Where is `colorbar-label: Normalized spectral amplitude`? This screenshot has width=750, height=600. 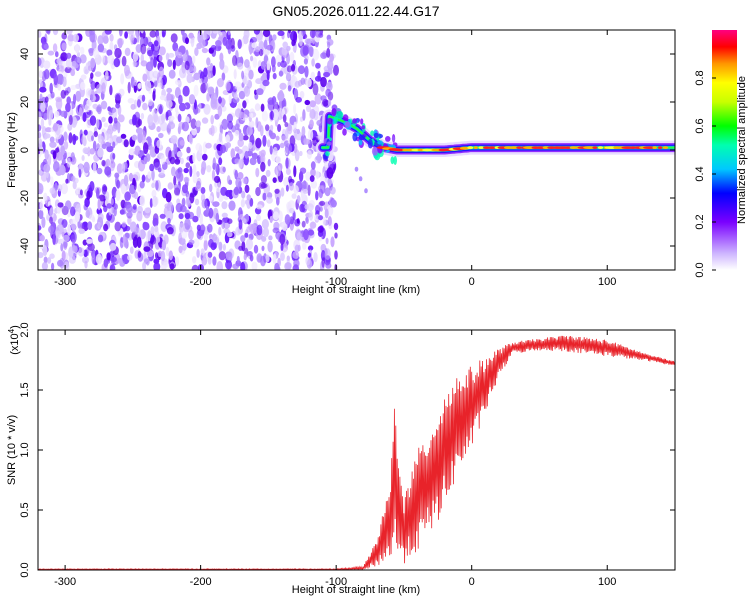
colorbar-label: Normalized spectral amplitude is located at coordinates (742, 150).